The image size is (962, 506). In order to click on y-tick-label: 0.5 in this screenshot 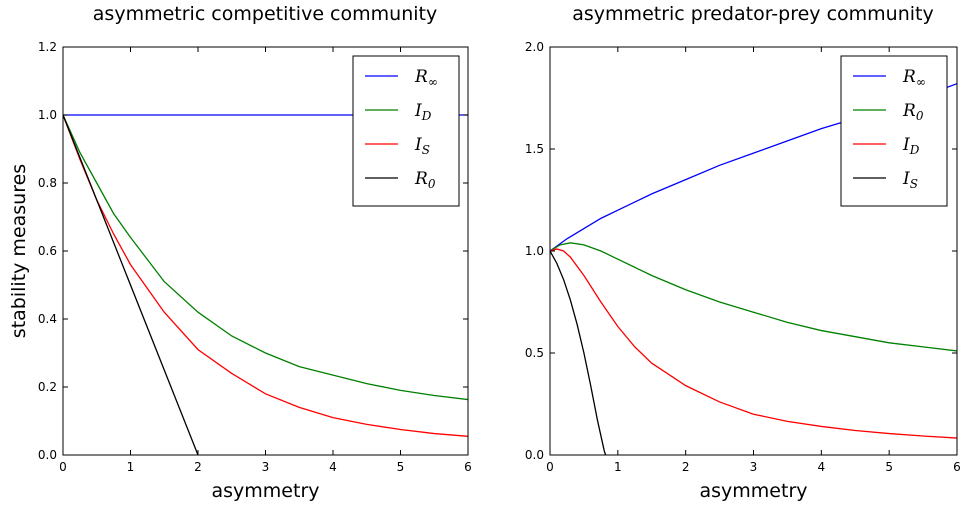, I will do `click(534, 353)`.